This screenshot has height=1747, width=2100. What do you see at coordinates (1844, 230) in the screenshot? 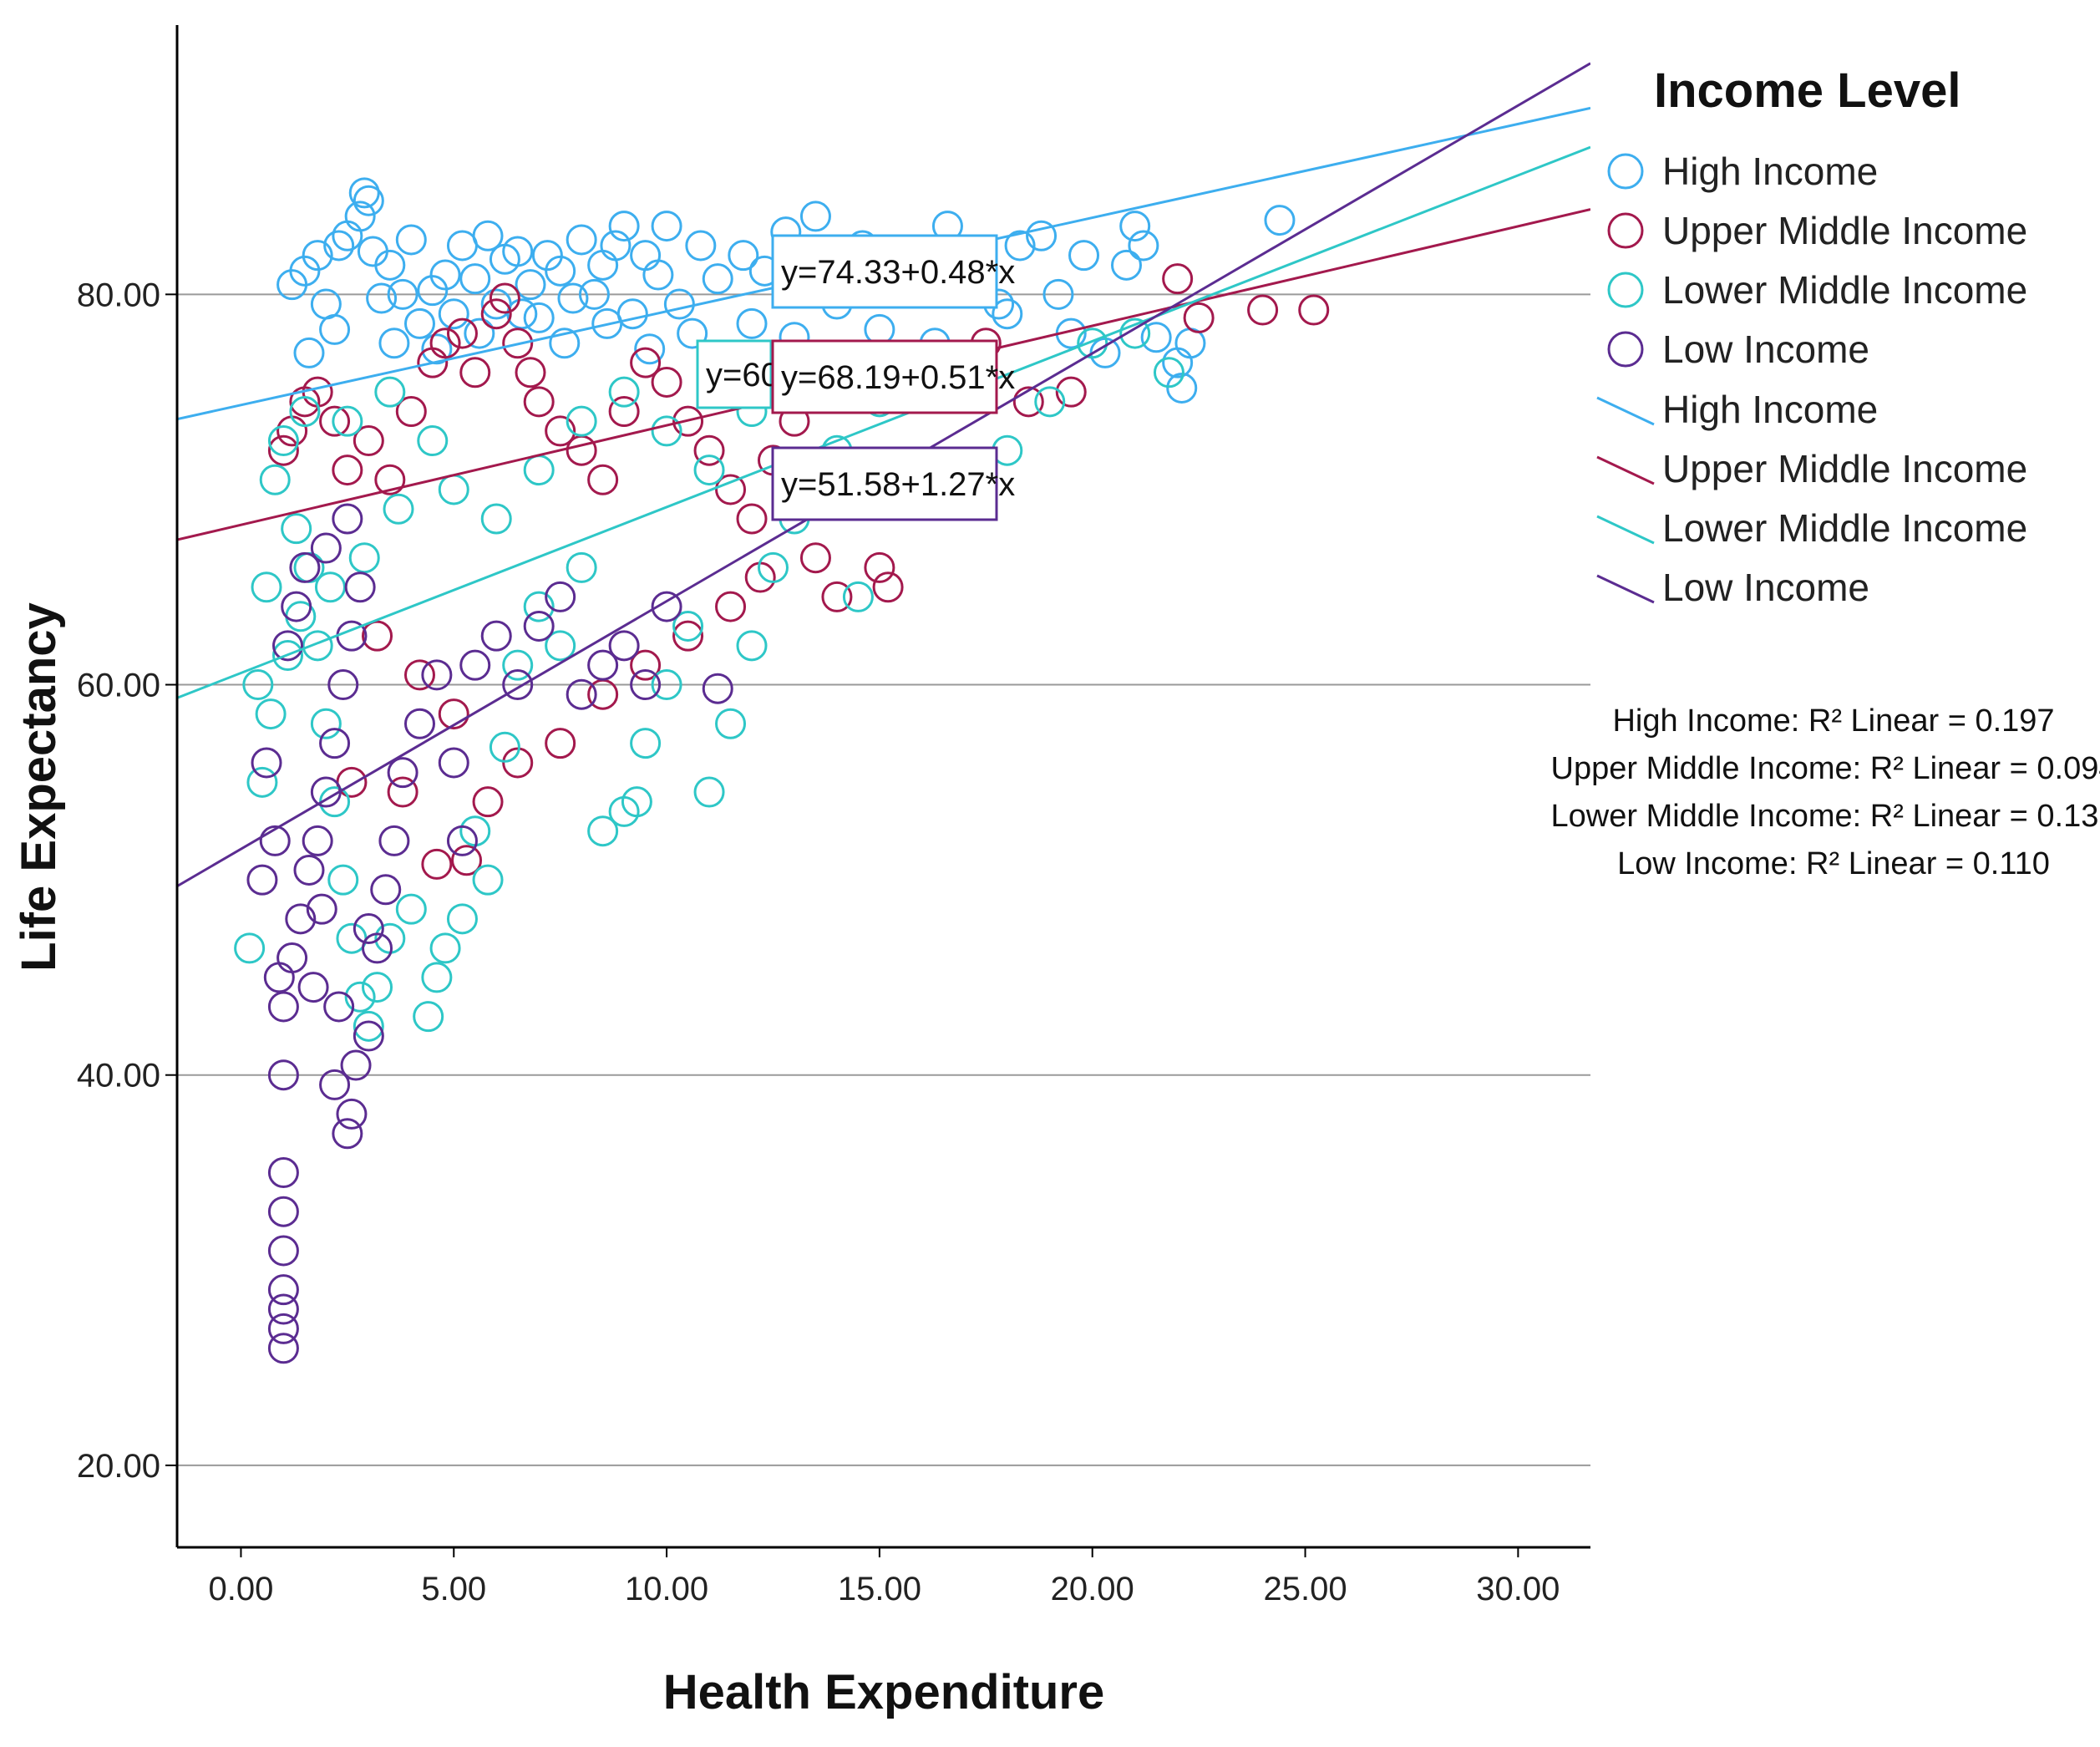
I see `legend-marker-label: Upper Middle Income` at bounding box center [1844, 230].